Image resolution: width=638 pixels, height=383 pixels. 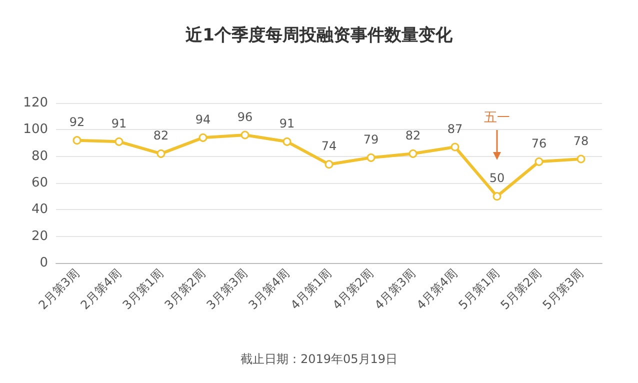 I want to click on data-label: 94, so click(x=203, y=119).